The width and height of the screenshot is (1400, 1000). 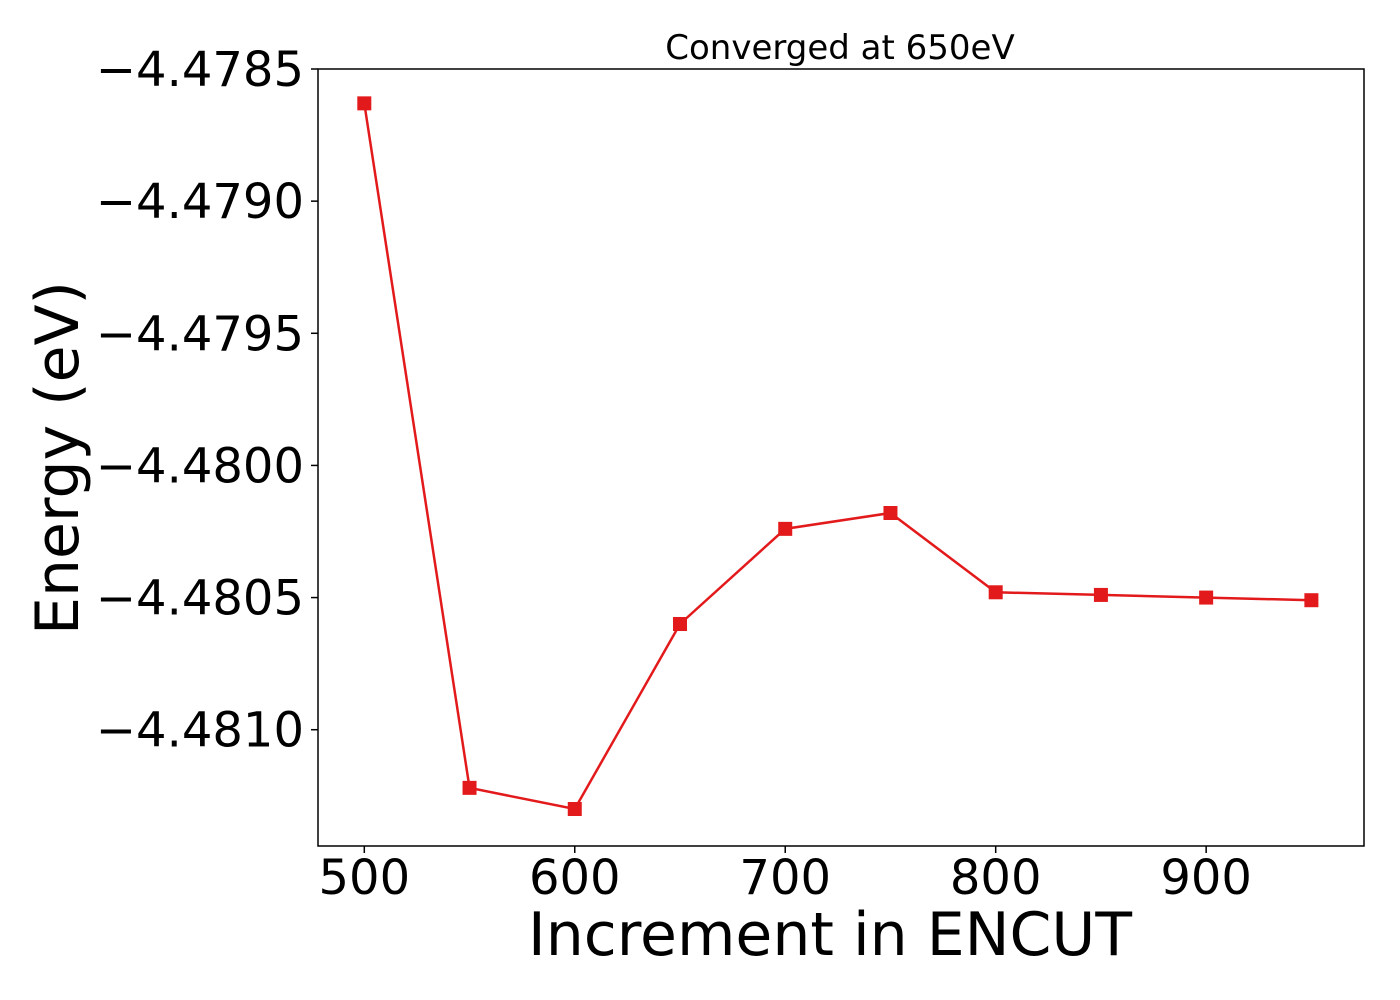 What do you see at coordinates (839, 48) in the screenshot?
I see `chart-title: Converged at 650eV` at bounding box center [839, 48].